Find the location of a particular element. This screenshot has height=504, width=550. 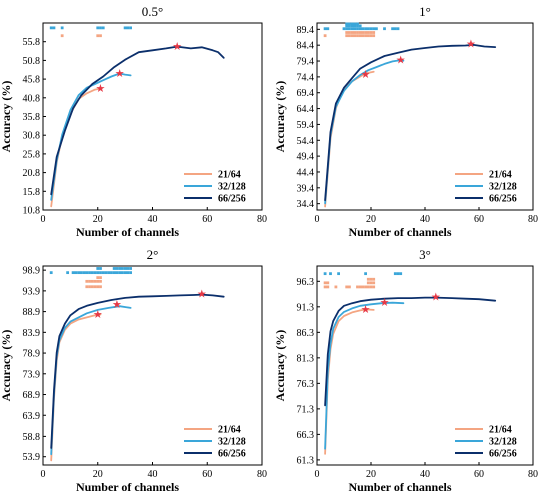

y-tick-label: 81.3 is located at coordinates (306, 358).